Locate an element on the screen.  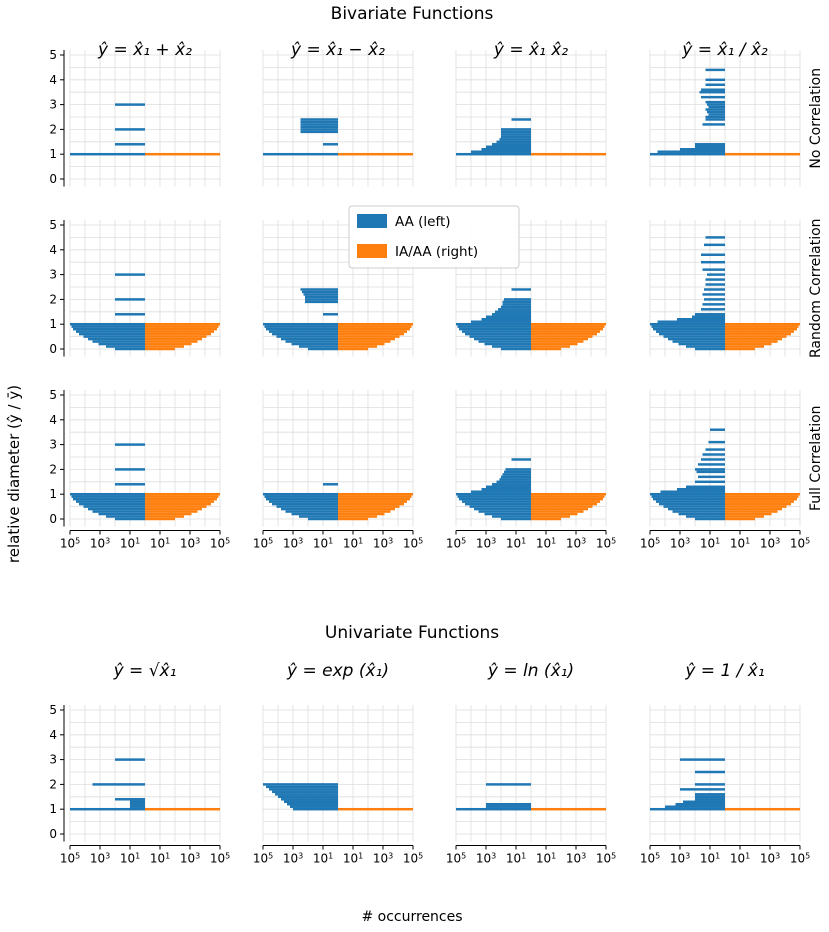
panel-title: ŷ = x̂₁ − x̂₂ is located at coordinates (337, 50).